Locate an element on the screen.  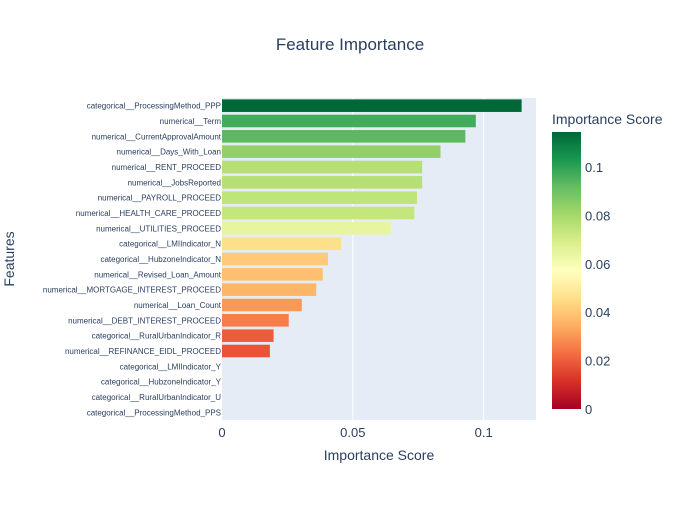
colorbar-tick-label: 0.02 is located at coordinates (597, 361).